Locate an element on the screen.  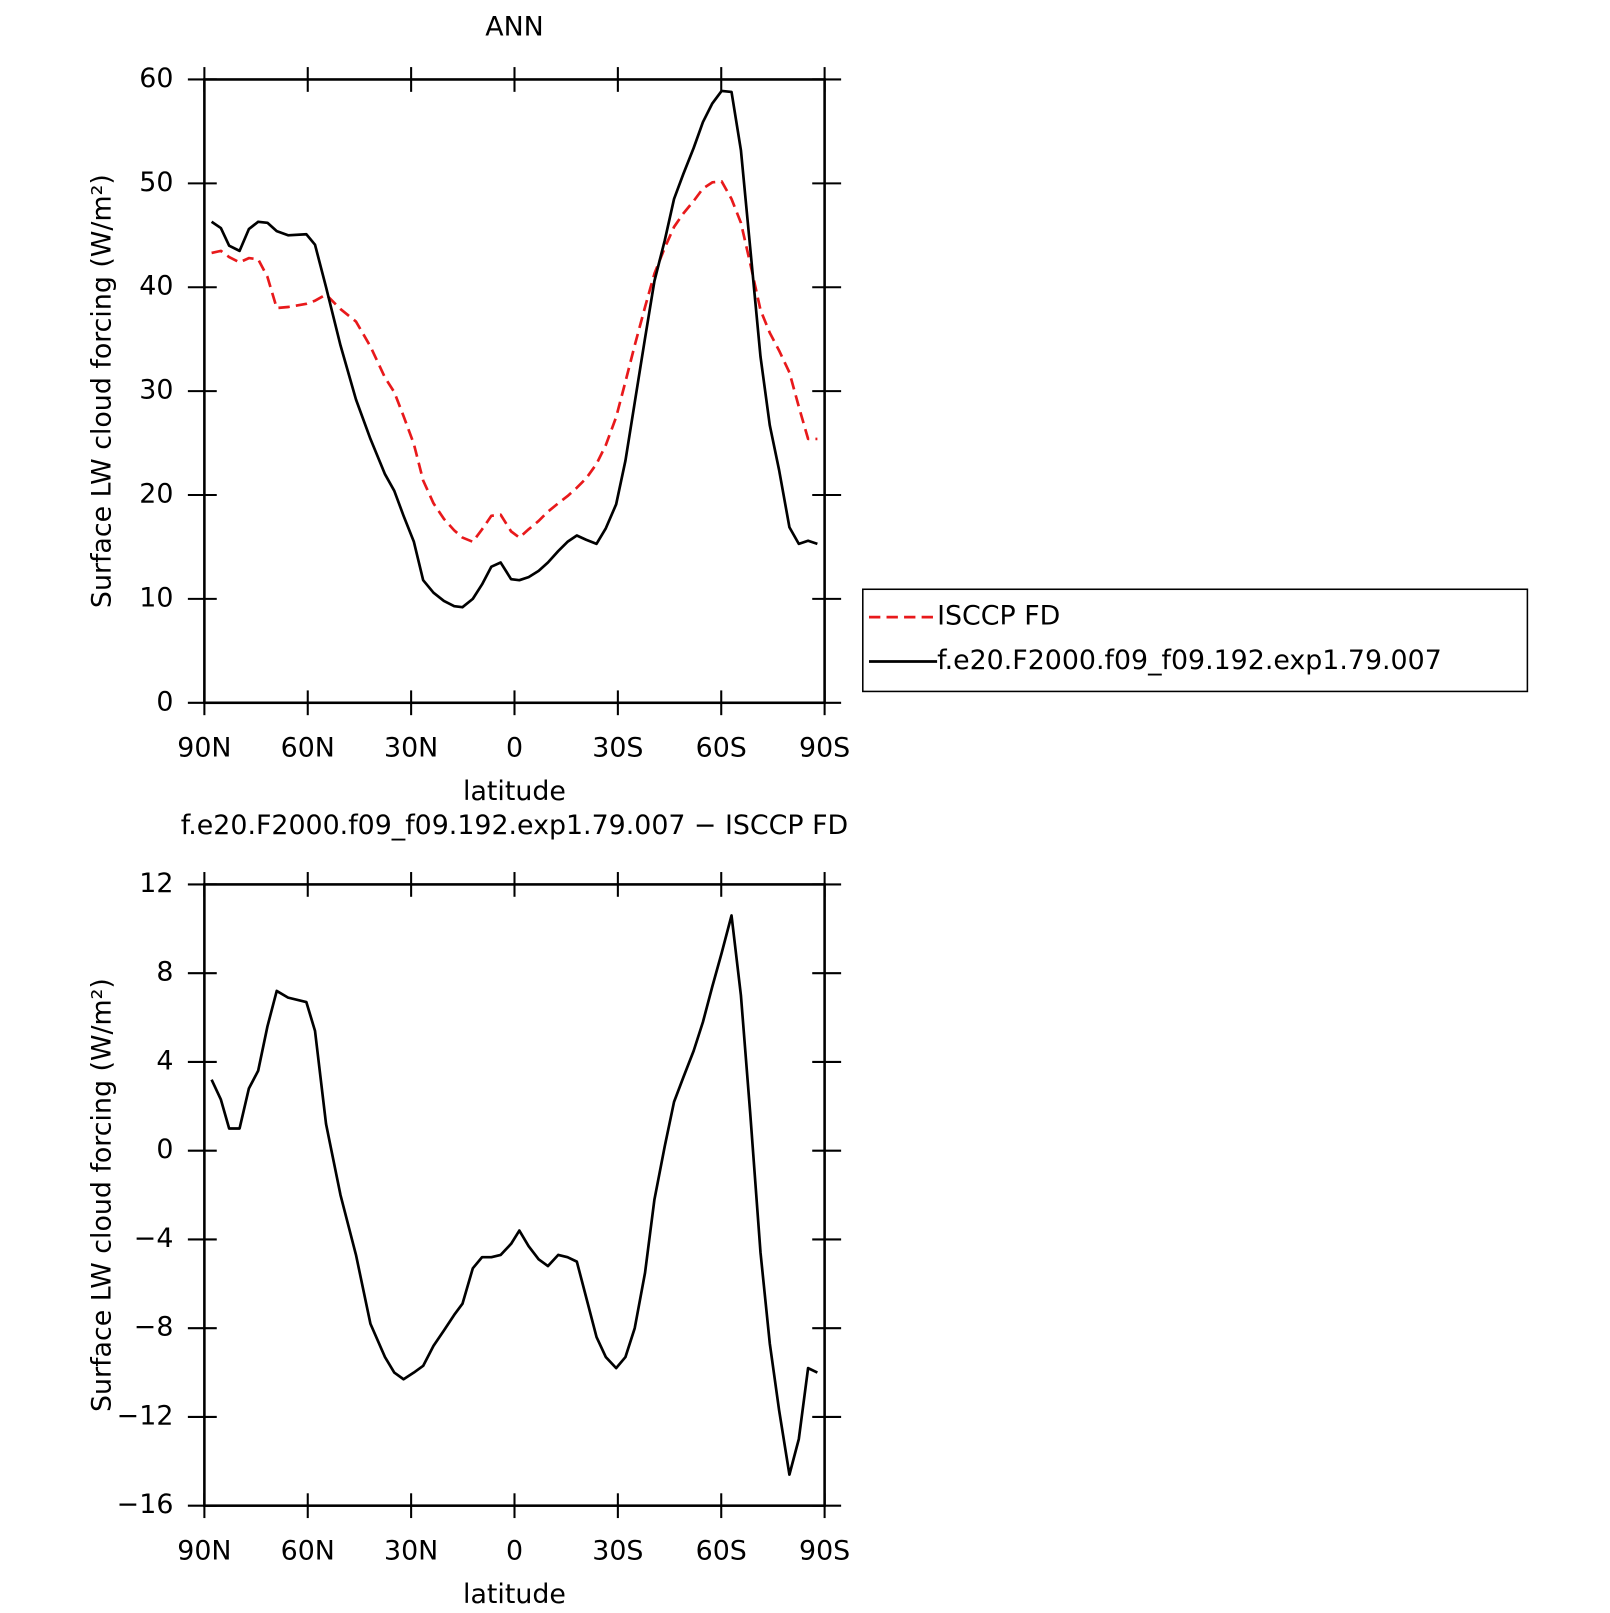
y-tick-label: 4 is located at coordinates (164, 1060).